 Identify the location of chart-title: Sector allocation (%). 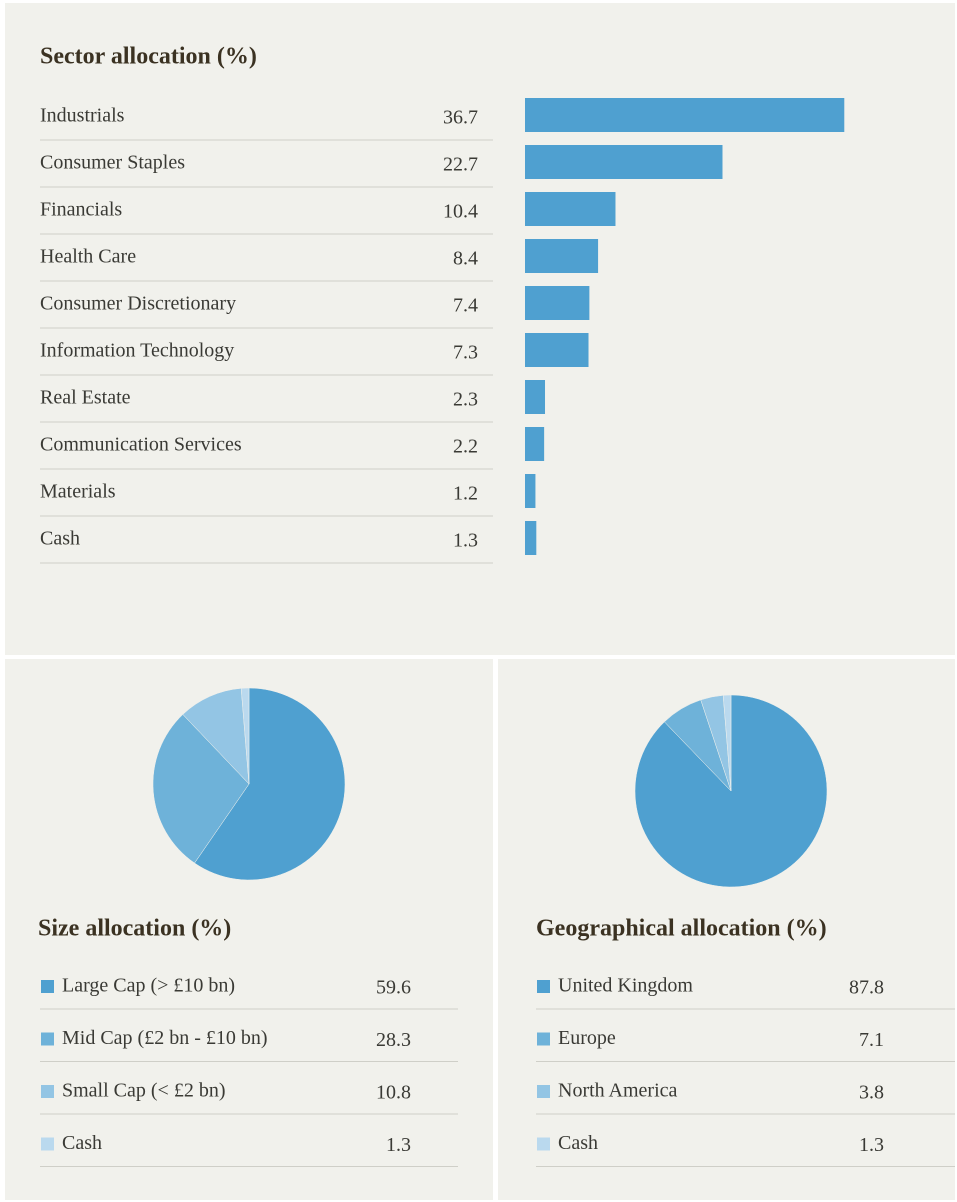
(148, 57).